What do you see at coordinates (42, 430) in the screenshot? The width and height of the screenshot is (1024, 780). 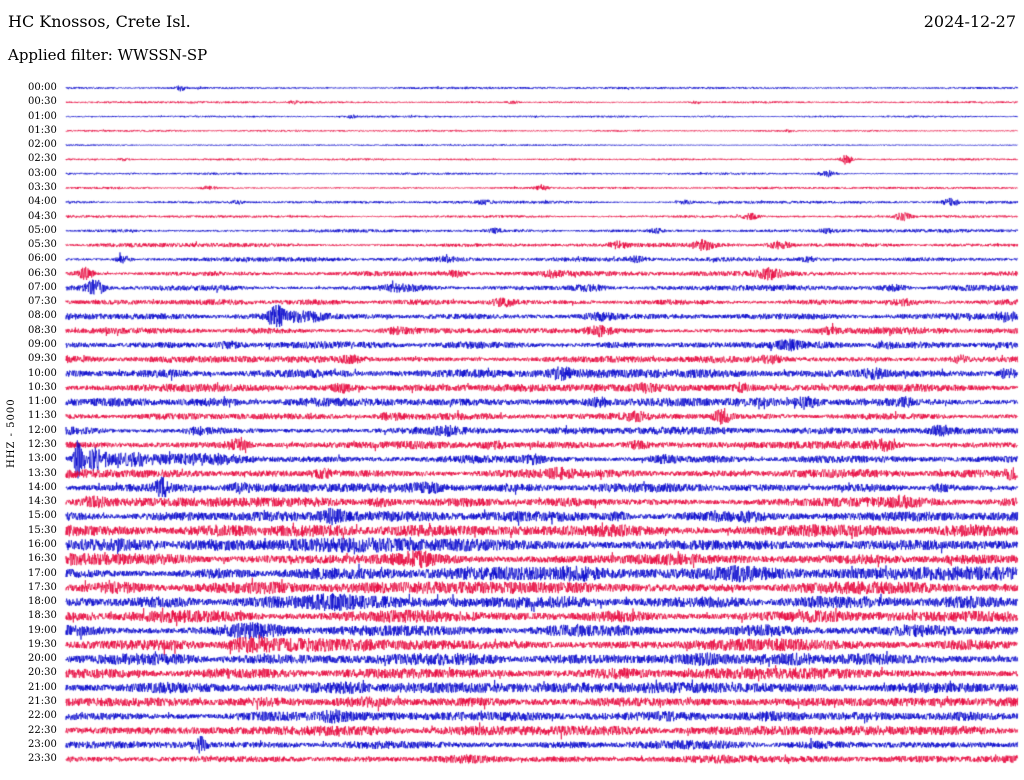 I see `trace-time-label: 12:00` at bounding box center [42, 430].